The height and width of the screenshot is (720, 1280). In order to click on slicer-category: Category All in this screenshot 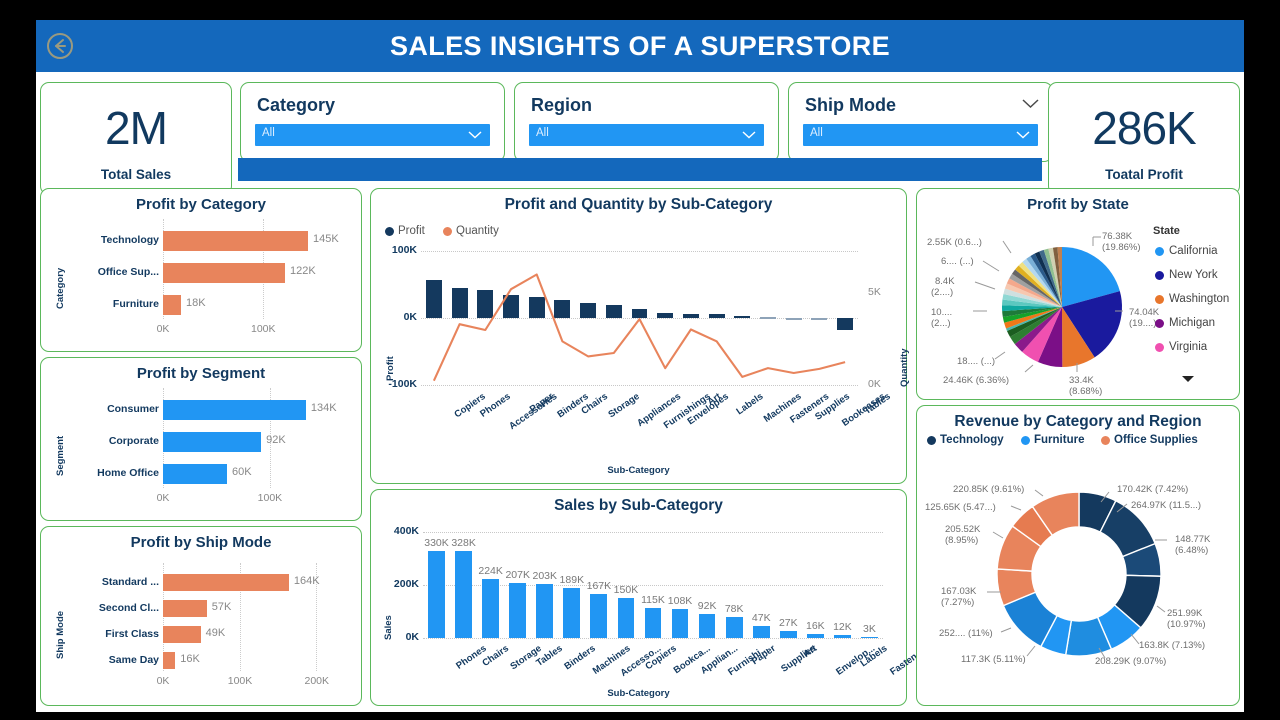, I will do `click(372, 122)`.